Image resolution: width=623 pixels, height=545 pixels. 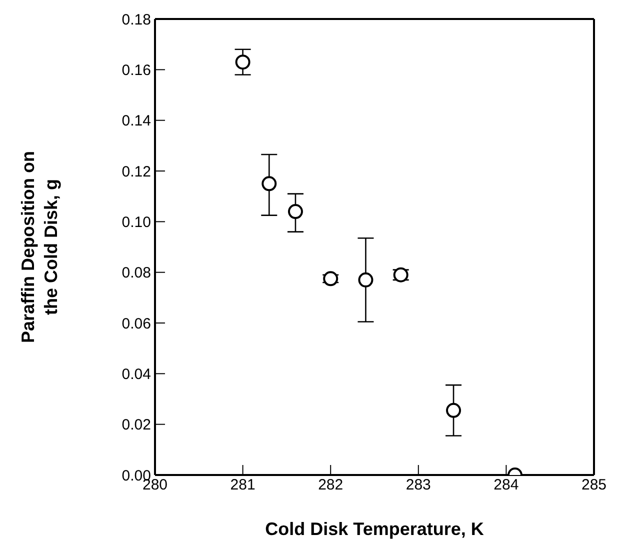 I want to click on y-tick-label: 0.14, so click(x=136, y=121).